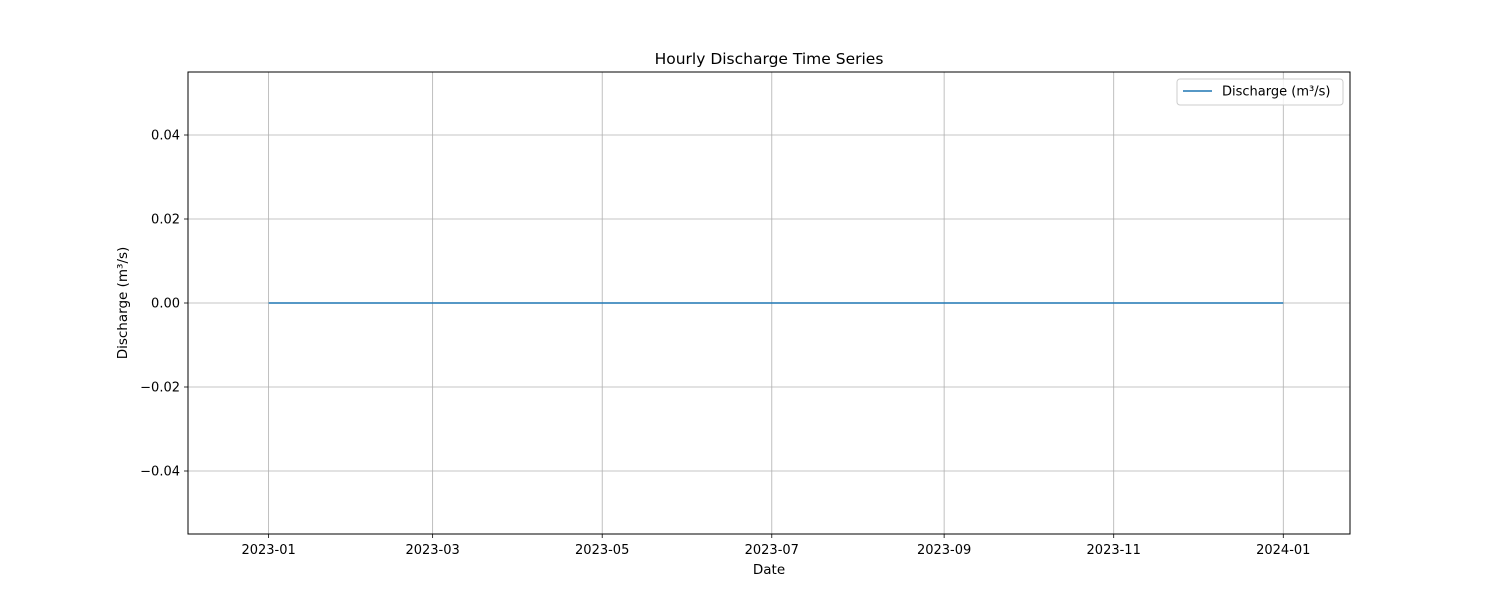  Describe the element at coordinates (165, 220) in the screenshot. I see `y-tick-label: 0.02` at that location.